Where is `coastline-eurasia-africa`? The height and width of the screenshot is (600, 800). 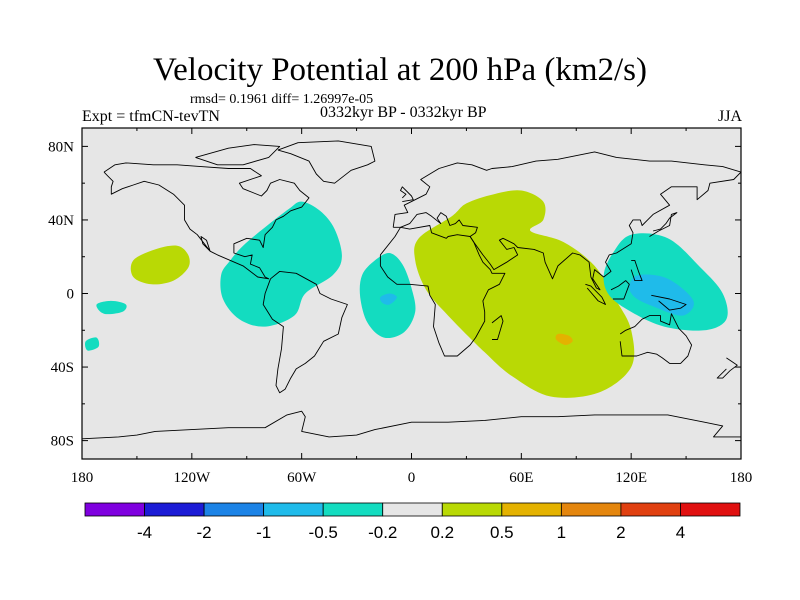
coastline-eurasia-africa is located at coordinates (566, 221).